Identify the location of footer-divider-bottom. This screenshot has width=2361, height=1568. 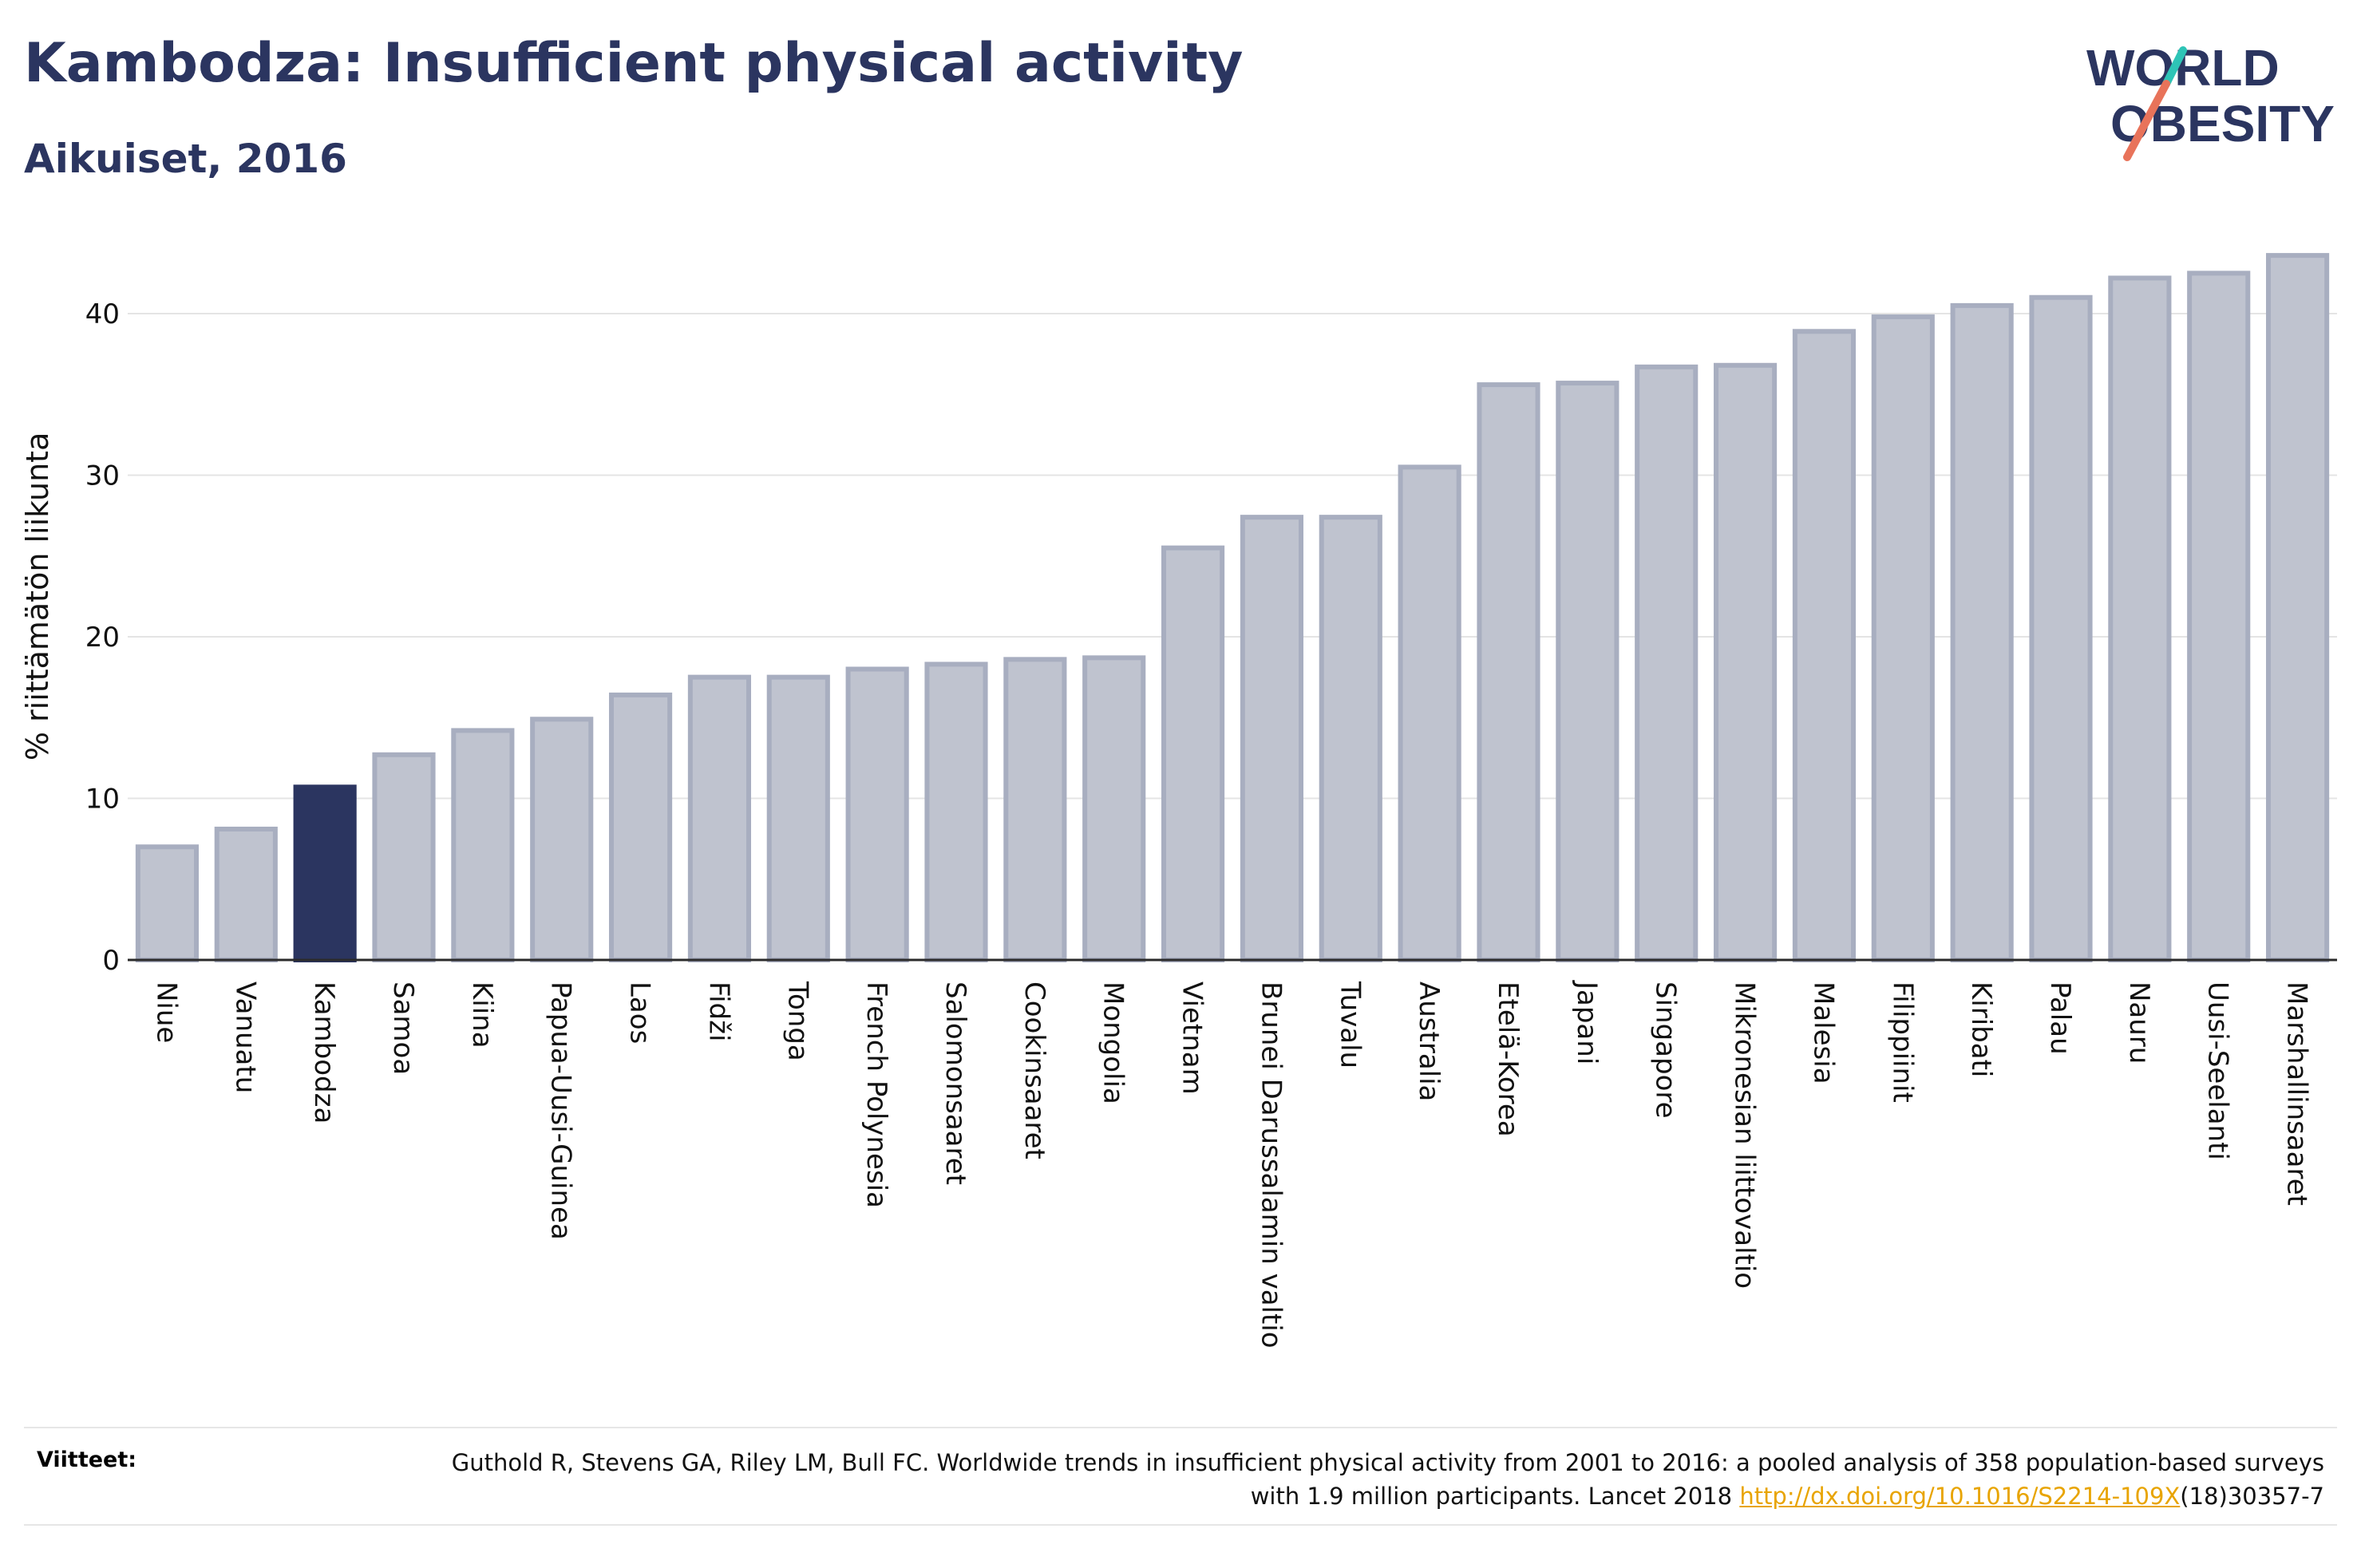
(1180, 1525).